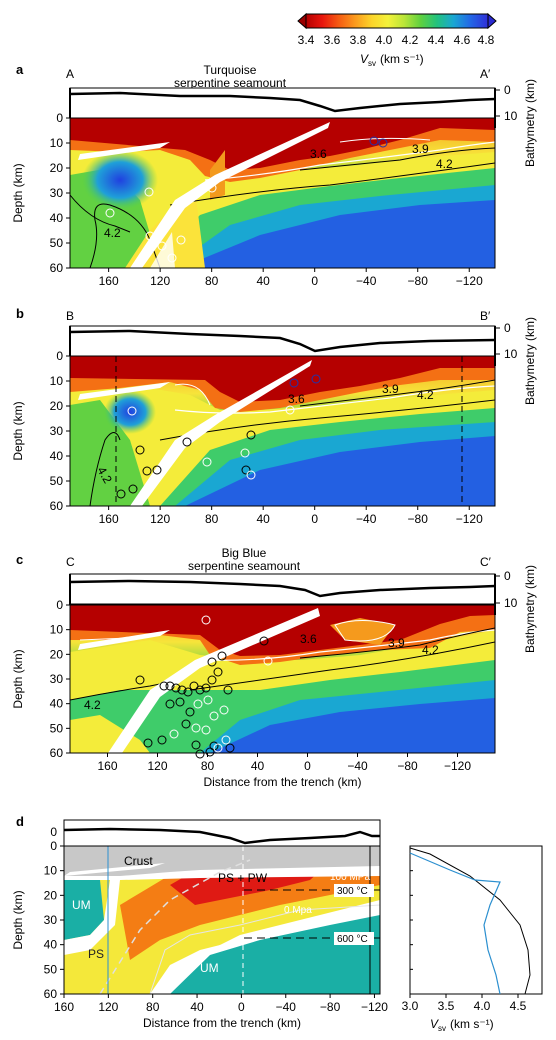 Image resolution: width=556 pixels, height=1040 pixels. I want to click on profile-x-label: Vsv (km s⁻¹), so click(462, 1025).